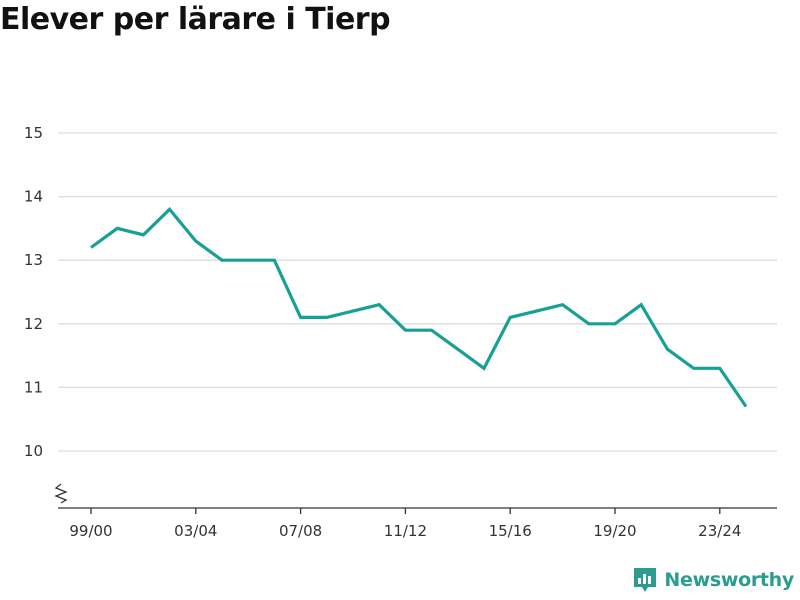 The height and width of the screenshot is (600, 800). What do you see at coordinates (61, 493) in the screenshot?
I see `y-axis-break-icon` at bounding box center [61, 493].